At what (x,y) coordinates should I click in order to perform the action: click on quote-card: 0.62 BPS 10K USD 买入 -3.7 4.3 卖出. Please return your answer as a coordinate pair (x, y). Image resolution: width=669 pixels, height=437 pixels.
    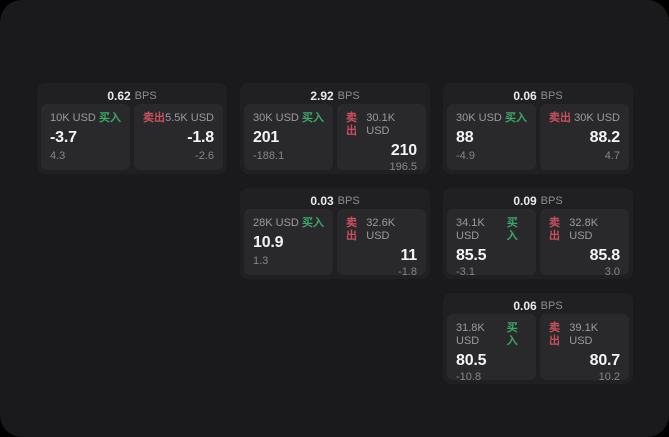
    Looking at the image, I should click on (132, 128).